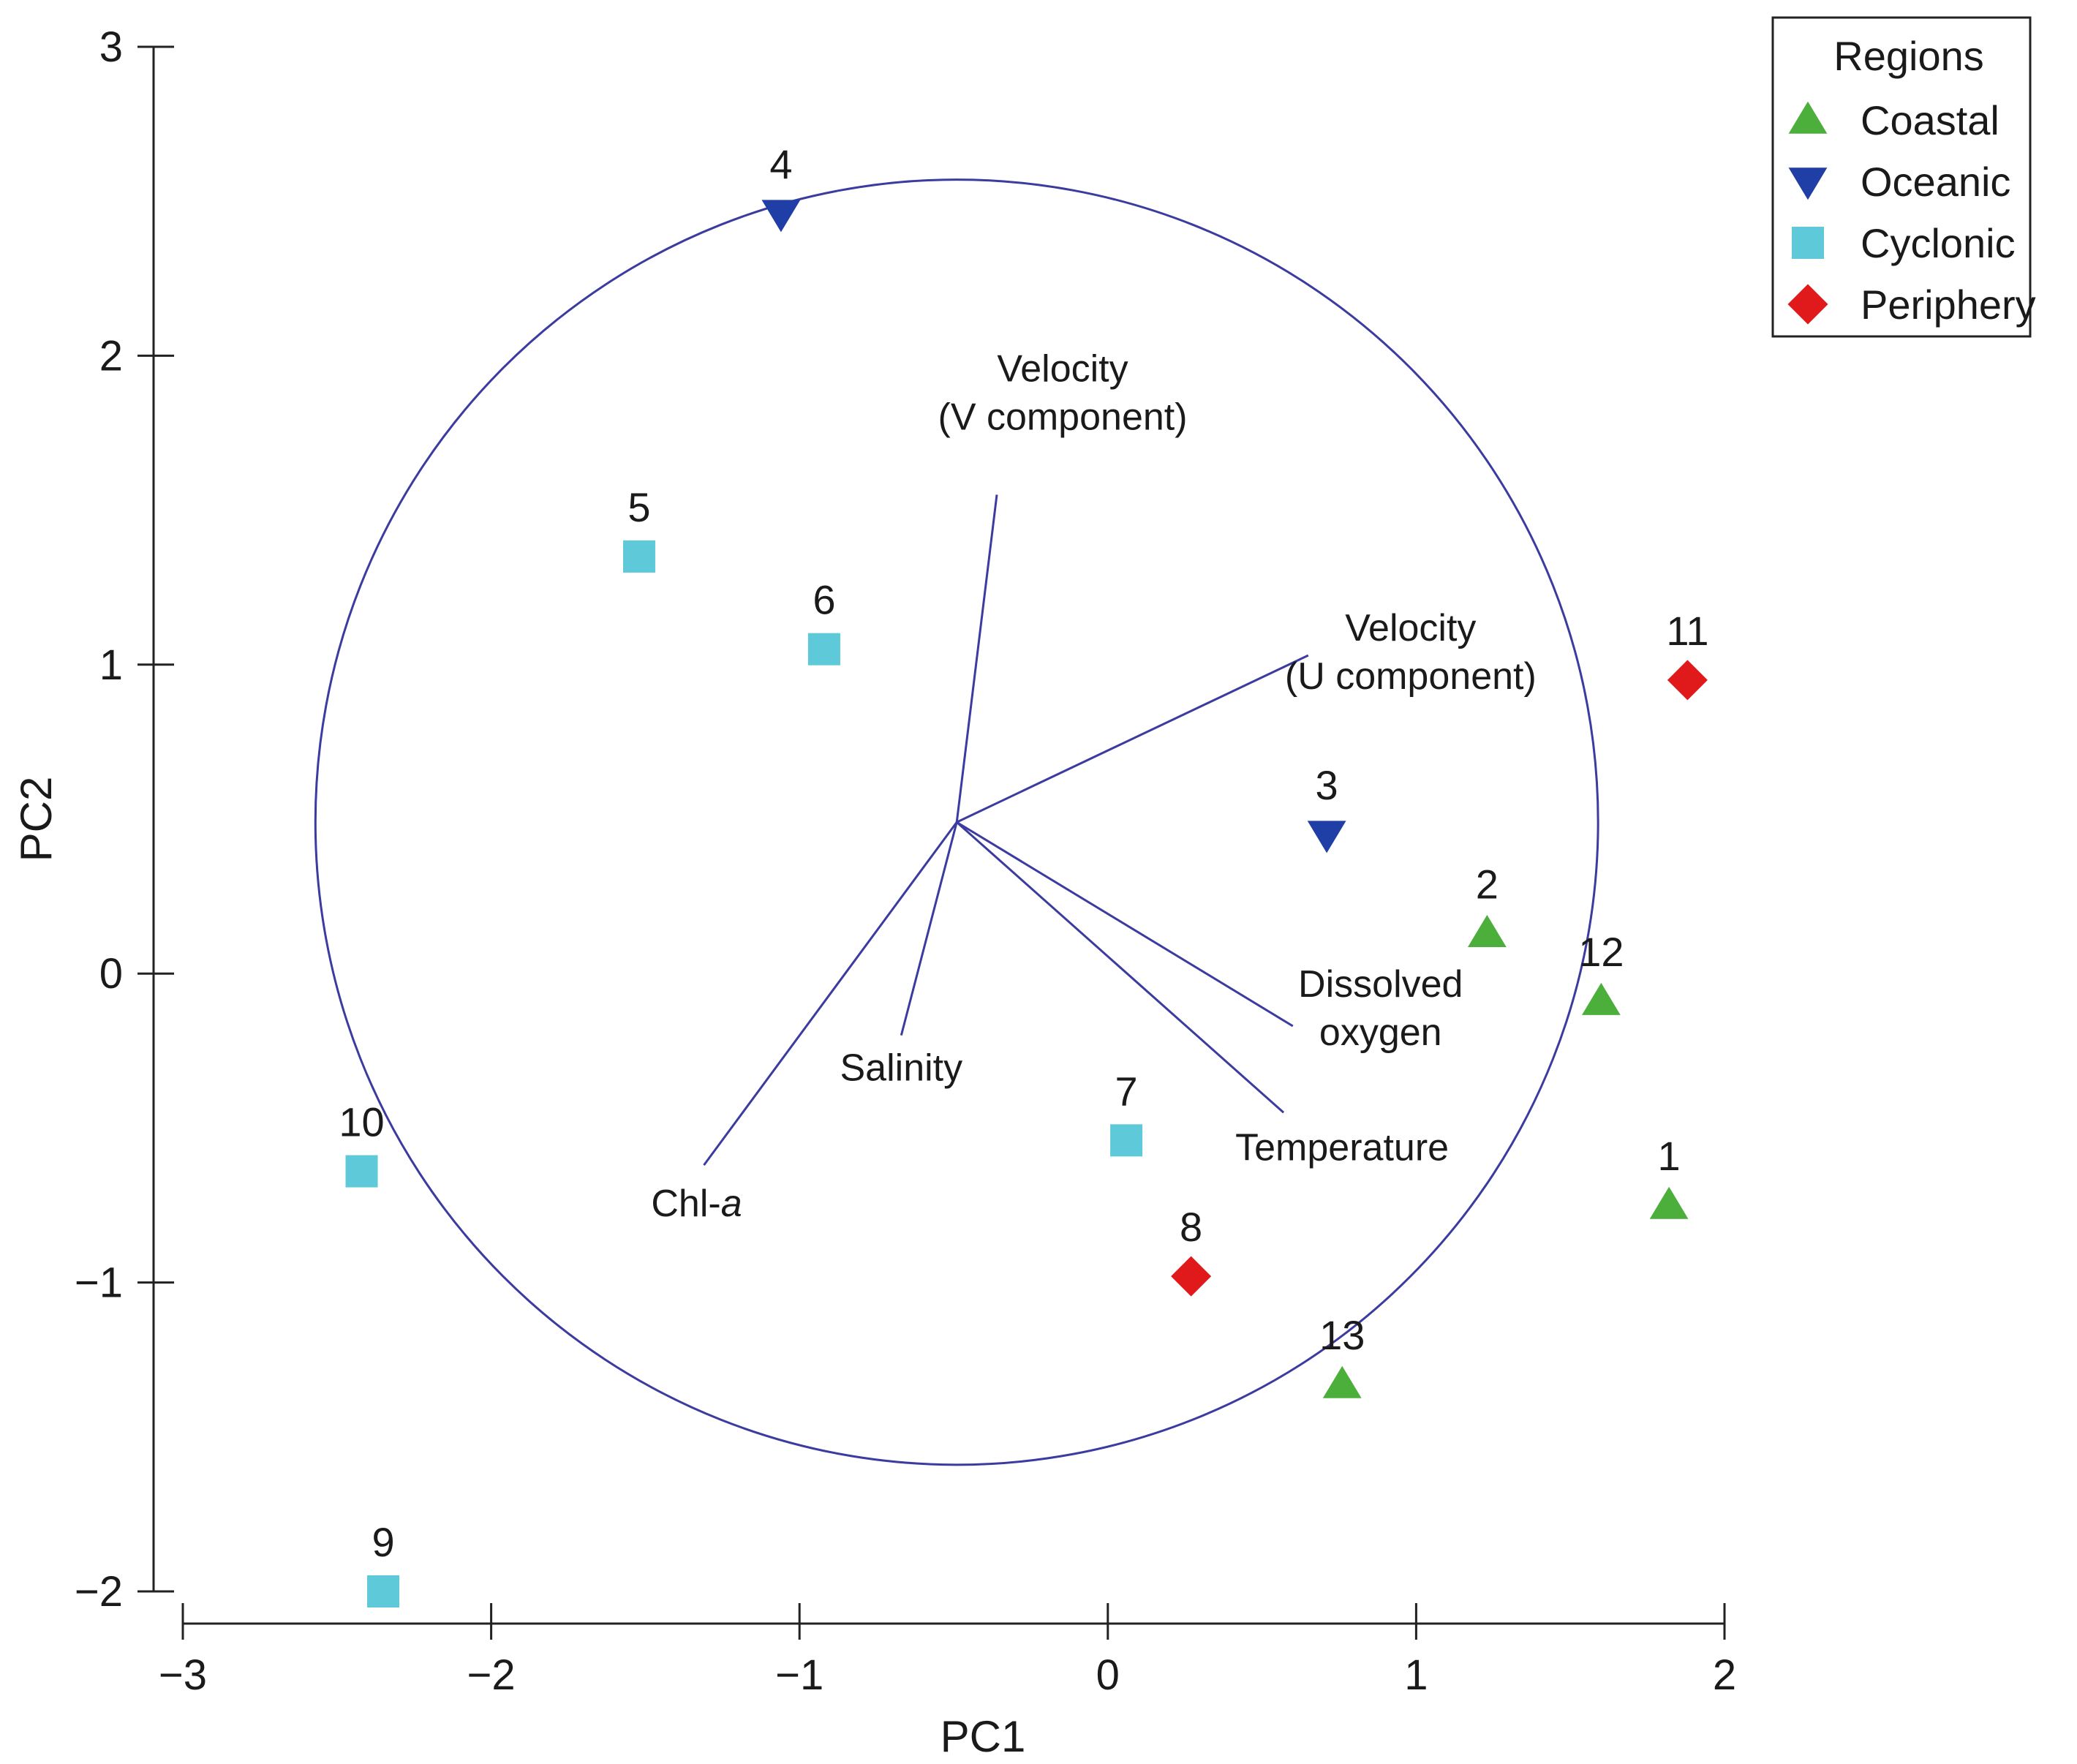  What do you see at coordinates (1908, 56) in the screenshot?
I see `legend-title: Regions` at bounding box center [1908, 56].